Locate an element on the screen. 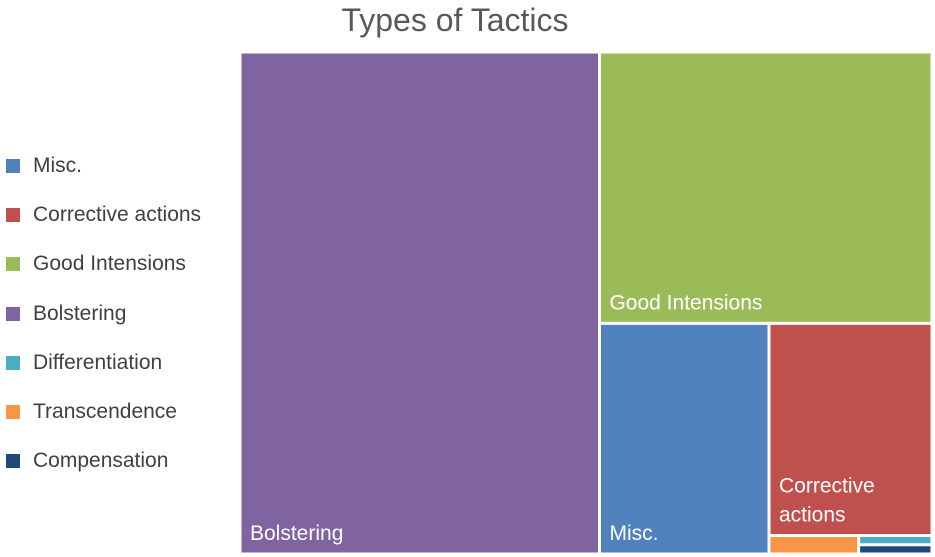 The width and height of the screenshot is (935, 557). tile-label-bolstering: Bolstering is located at coordinates (296, 533).